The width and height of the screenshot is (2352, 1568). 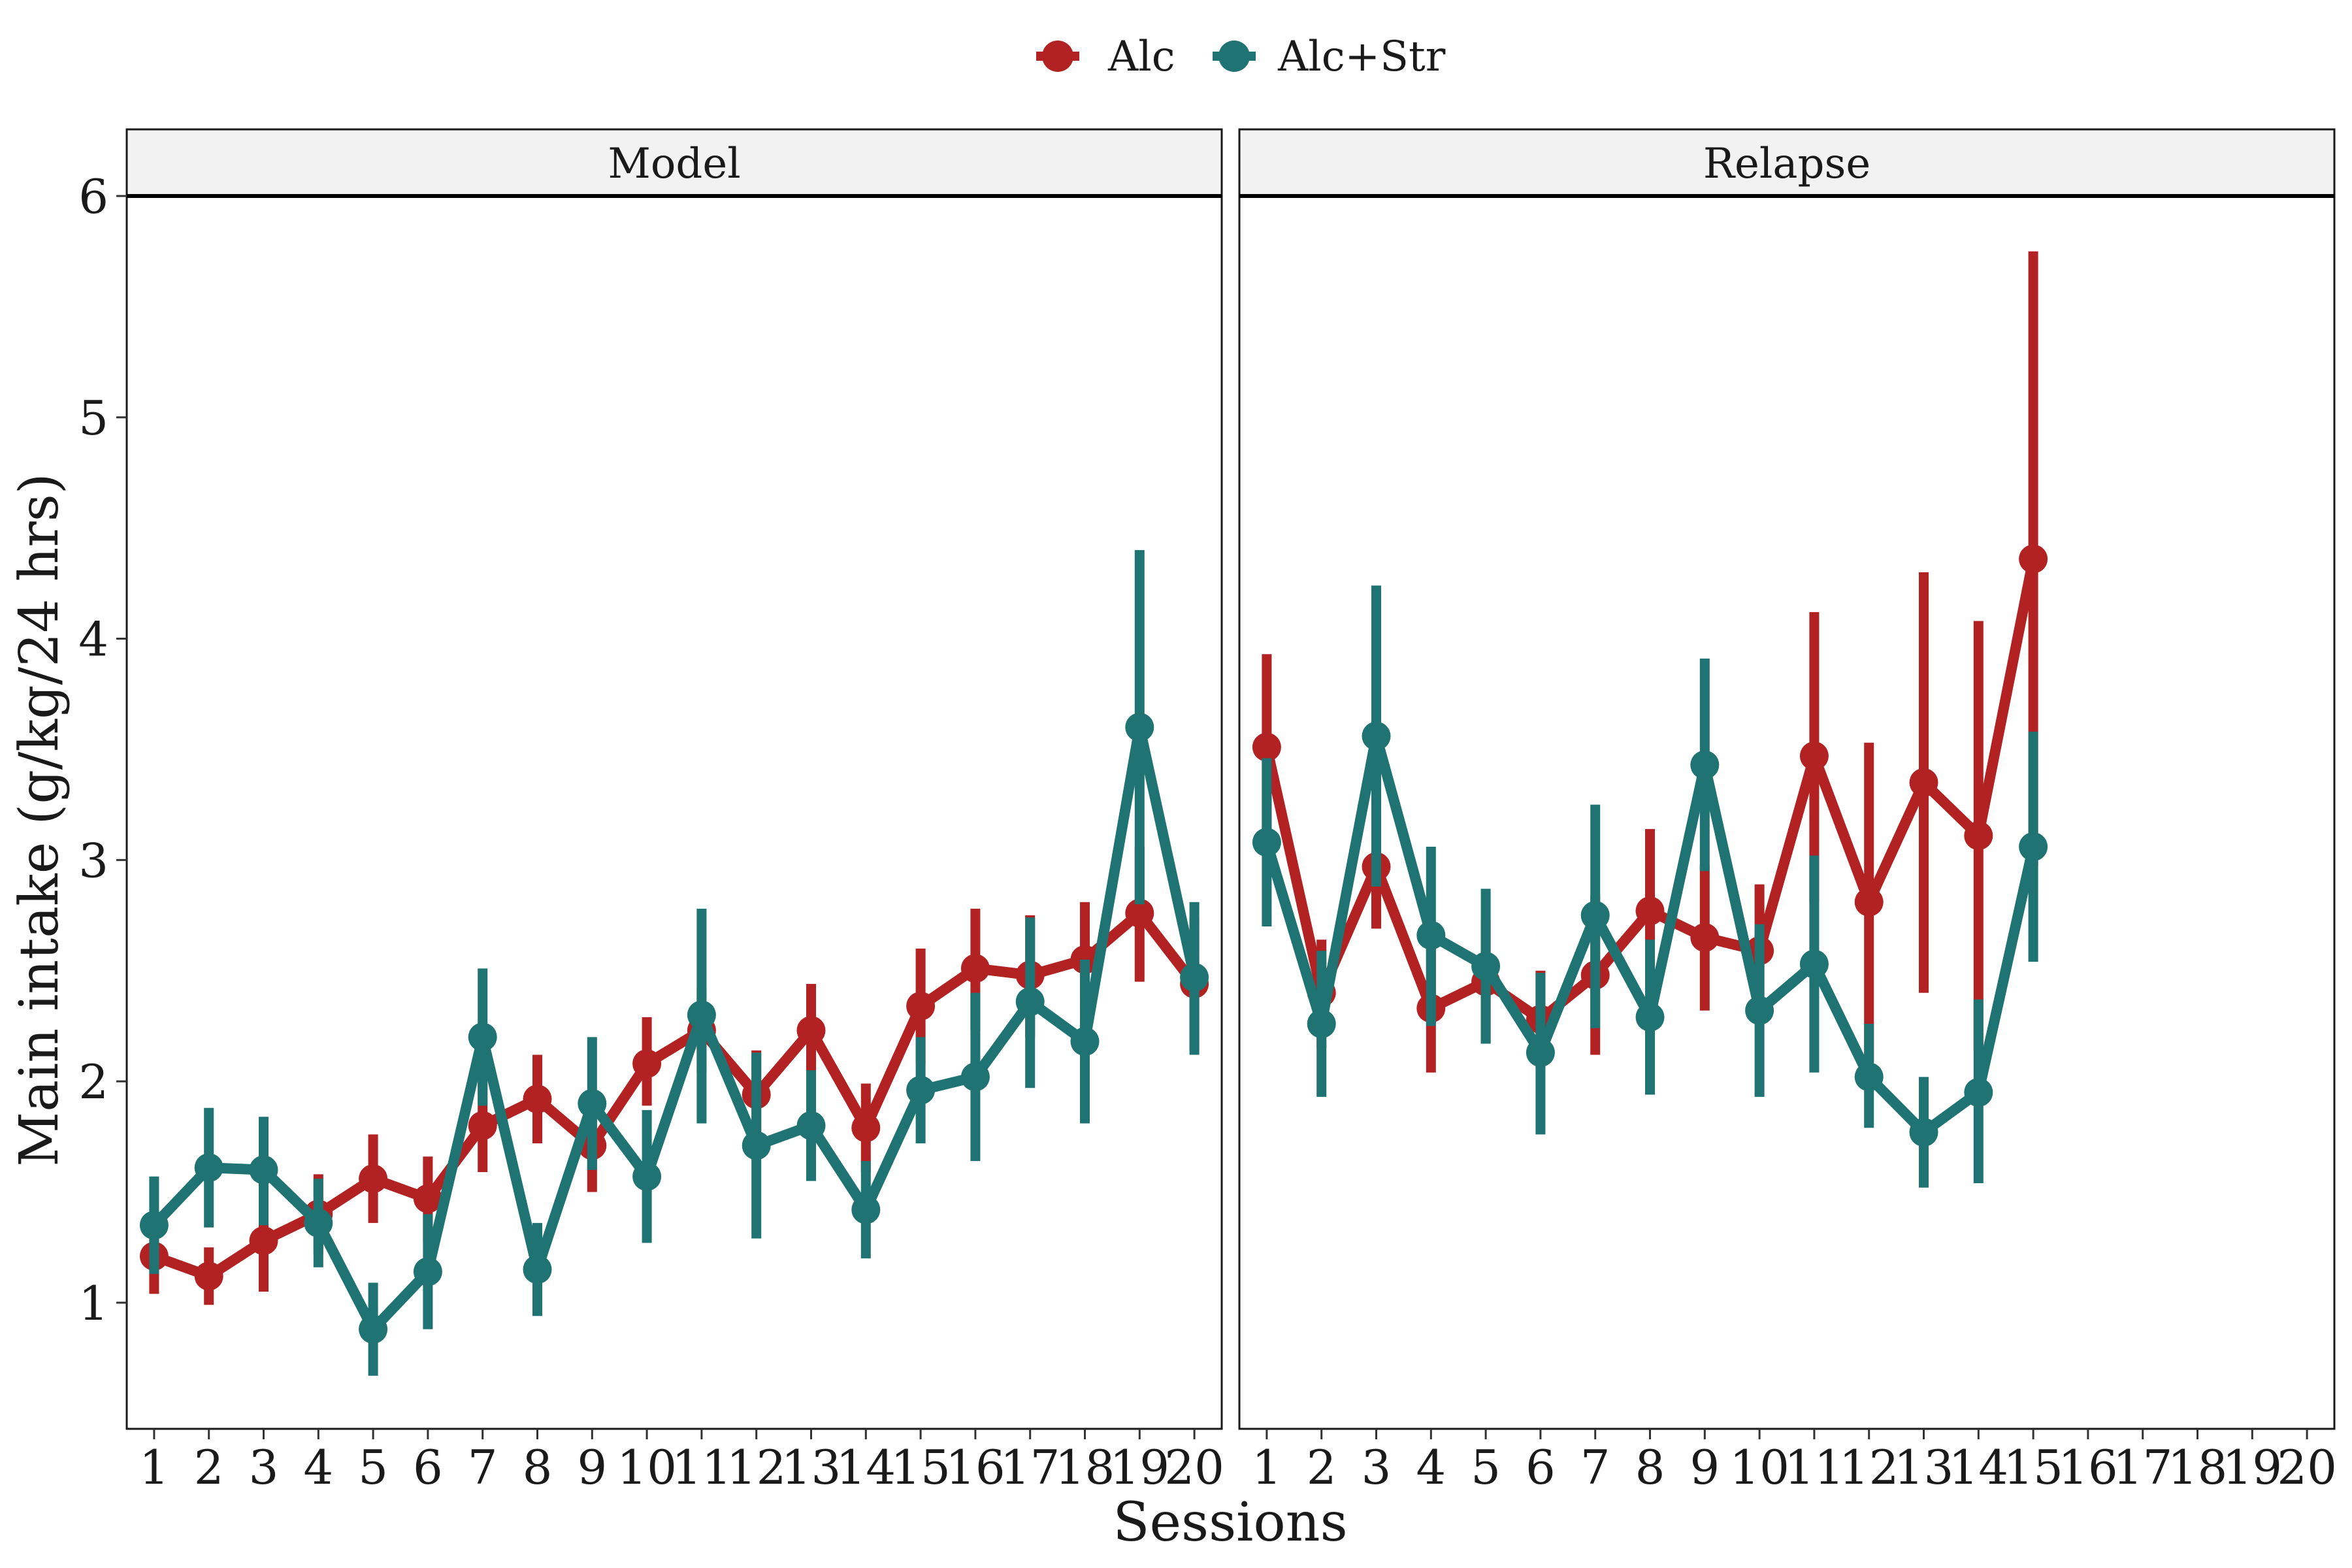 I want to click on series-alc-str, so click(x=1650, y=886).